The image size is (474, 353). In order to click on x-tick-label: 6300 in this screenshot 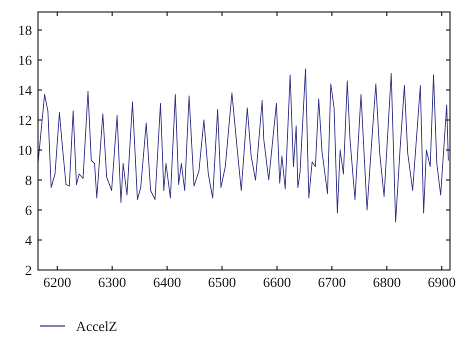, I will do `click(112, 283)`.